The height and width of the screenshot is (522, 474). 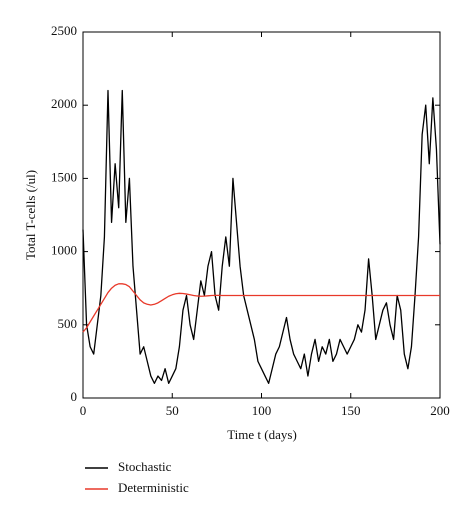 I want to click on x-axis-label: Time t (days), so click(x=262, y=434).